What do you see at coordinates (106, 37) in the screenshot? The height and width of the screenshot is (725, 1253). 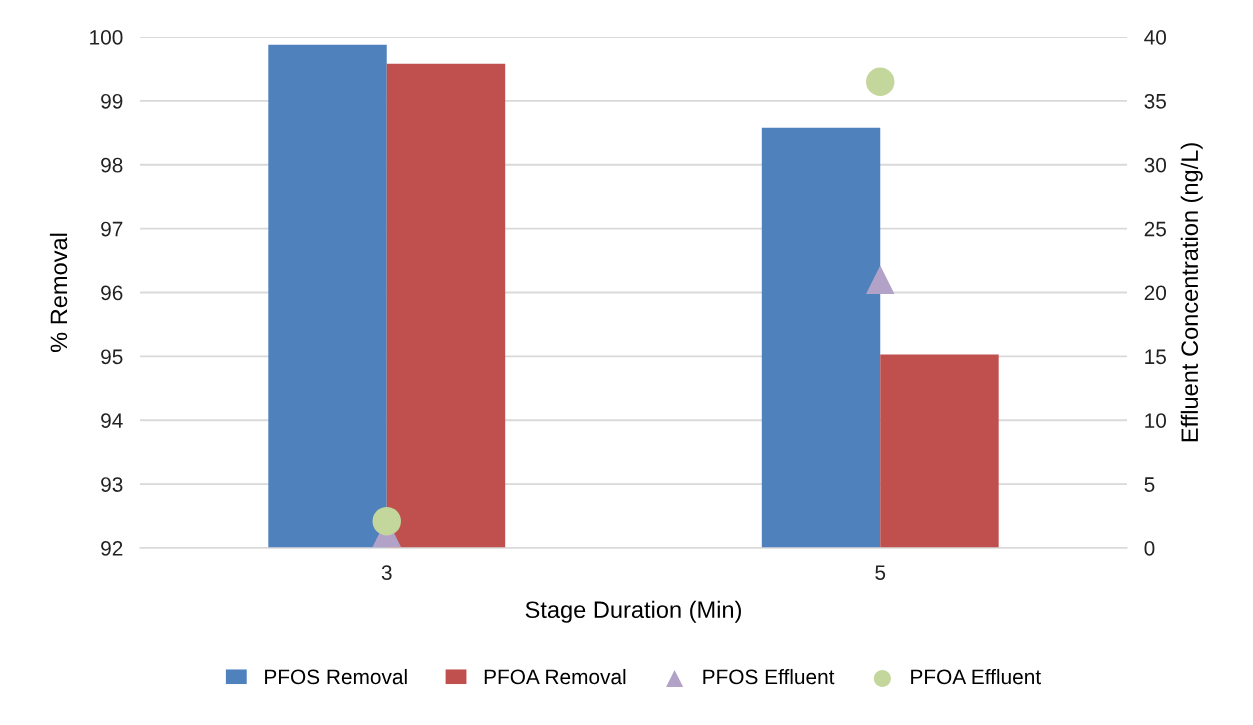 I see `y-tick-label: 100` at bounding box center [106, 37].